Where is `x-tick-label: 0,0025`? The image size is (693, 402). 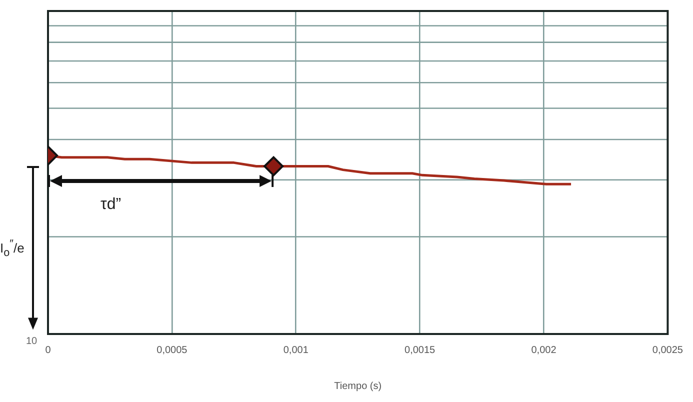
x-tick-label: 0,0025 is located at coordinates (668, 350).